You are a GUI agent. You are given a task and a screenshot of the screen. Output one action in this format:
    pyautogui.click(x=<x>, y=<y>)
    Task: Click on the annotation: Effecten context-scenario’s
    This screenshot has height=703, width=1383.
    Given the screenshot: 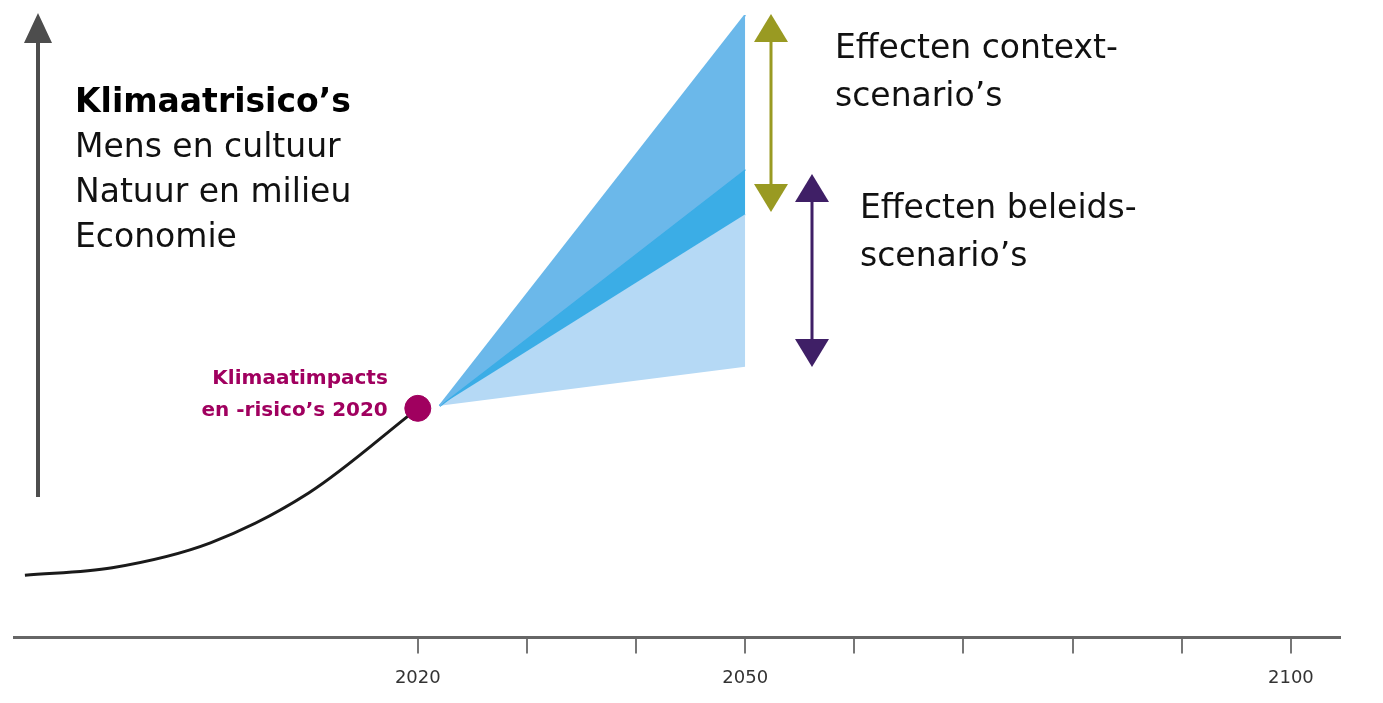 What is the action you would take?
    pyautogui.click(x=976, y=70)
    